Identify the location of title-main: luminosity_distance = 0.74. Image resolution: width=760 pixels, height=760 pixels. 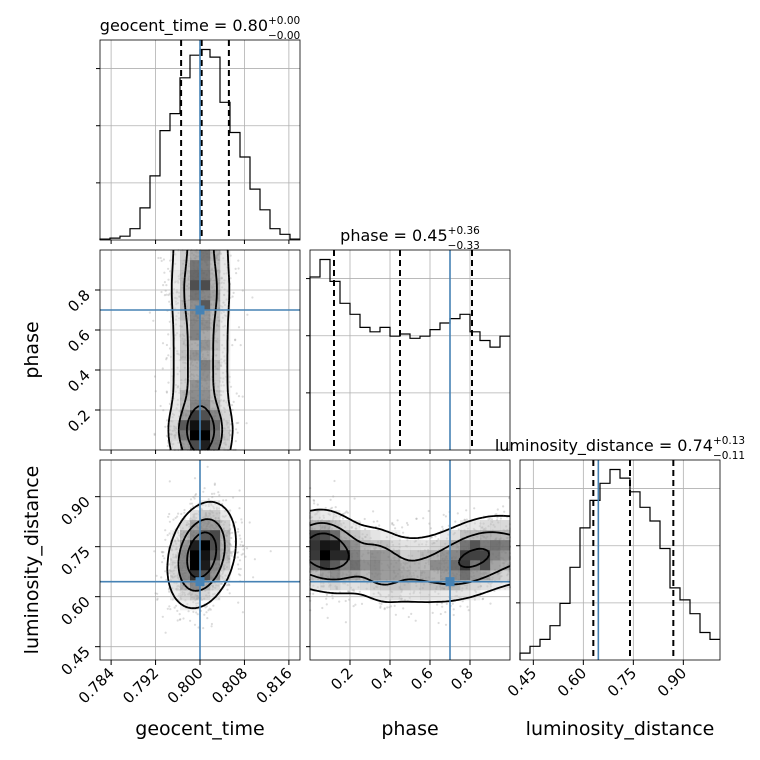
(604, 446).